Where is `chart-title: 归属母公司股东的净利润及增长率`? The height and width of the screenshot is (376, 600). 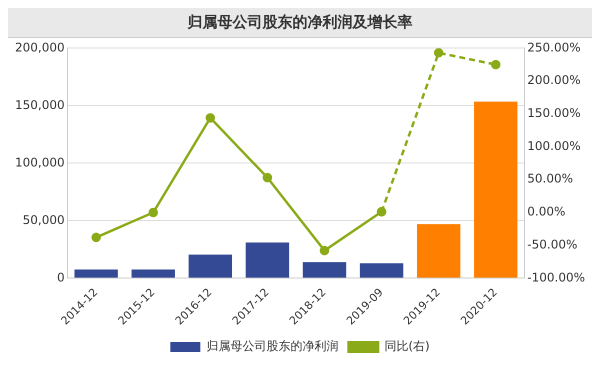
chart-title: 归属母公司股东的净利润及增长率 is located at coordinates (300, 23).